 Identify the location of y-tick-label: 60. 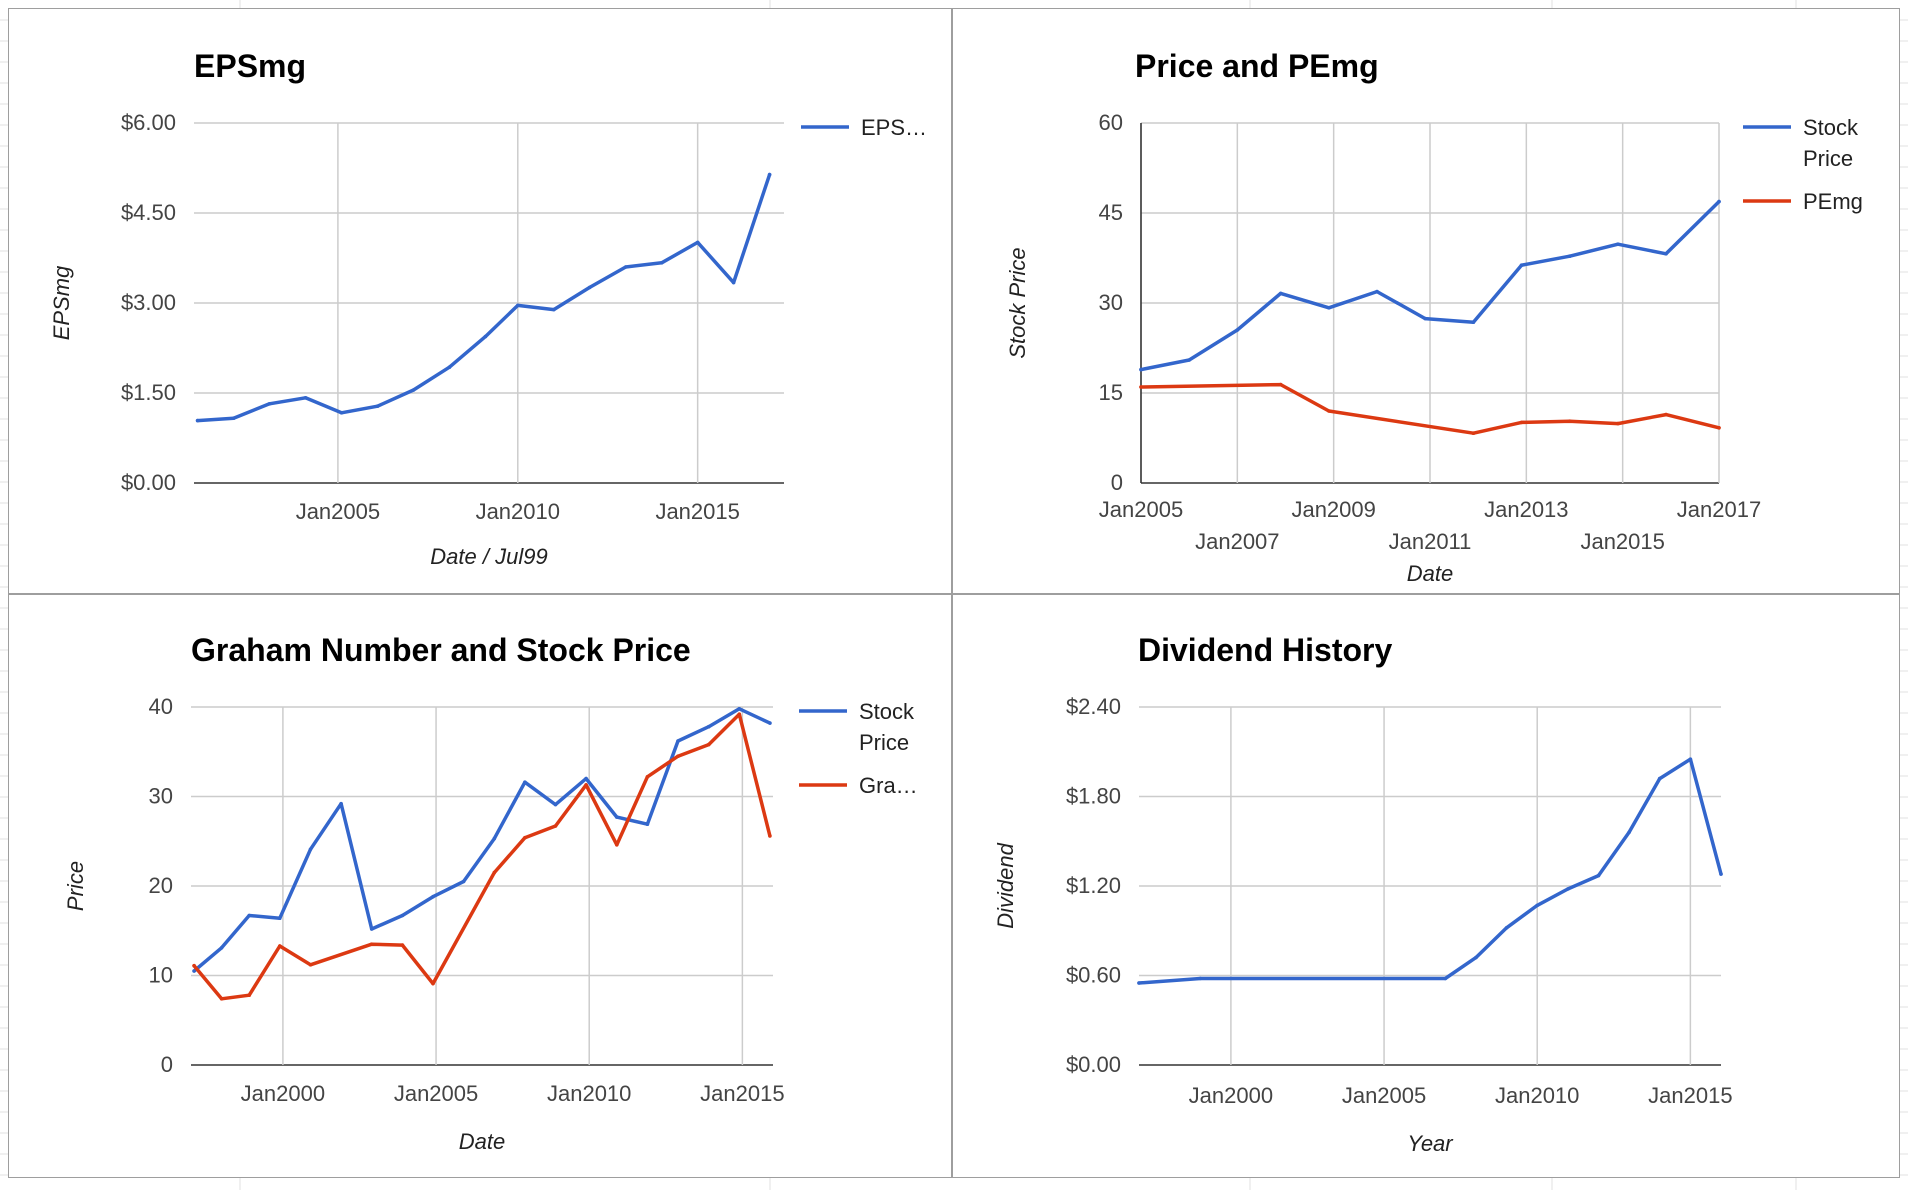
(1111, 122).